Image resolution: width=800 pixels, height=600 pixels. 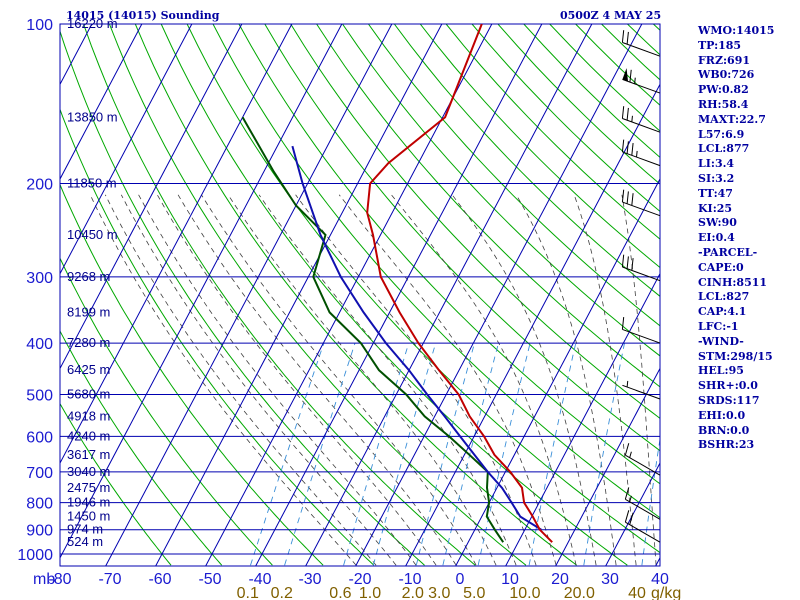 I want to click on index-line: L57:6.9, so click(x=721, y=134).